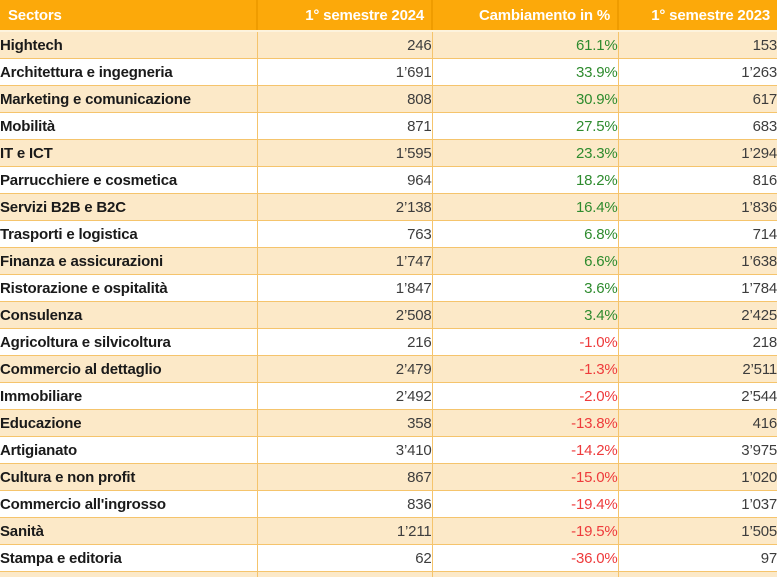  What do you see at coordinates (525, 477) in the screenshot?
I see `change-cell: -15.0%` at bounding box center [525, 477].